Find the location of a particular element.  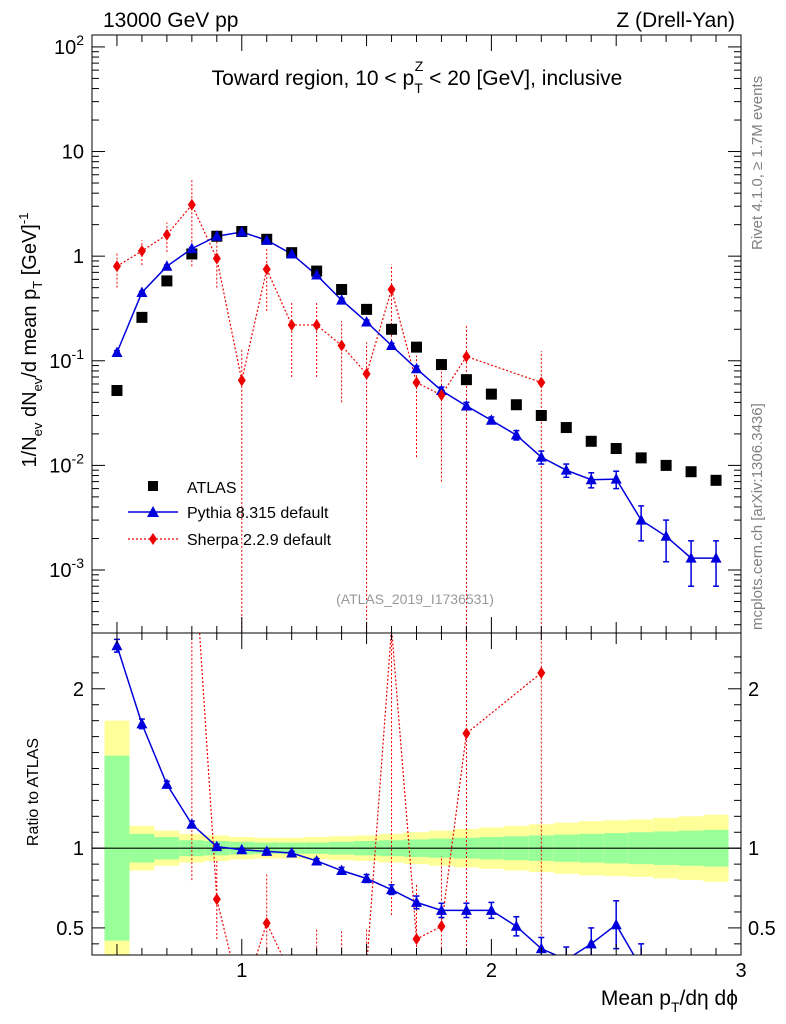

ratio-xtick-label: 2 is located at coordinates (491, 971).